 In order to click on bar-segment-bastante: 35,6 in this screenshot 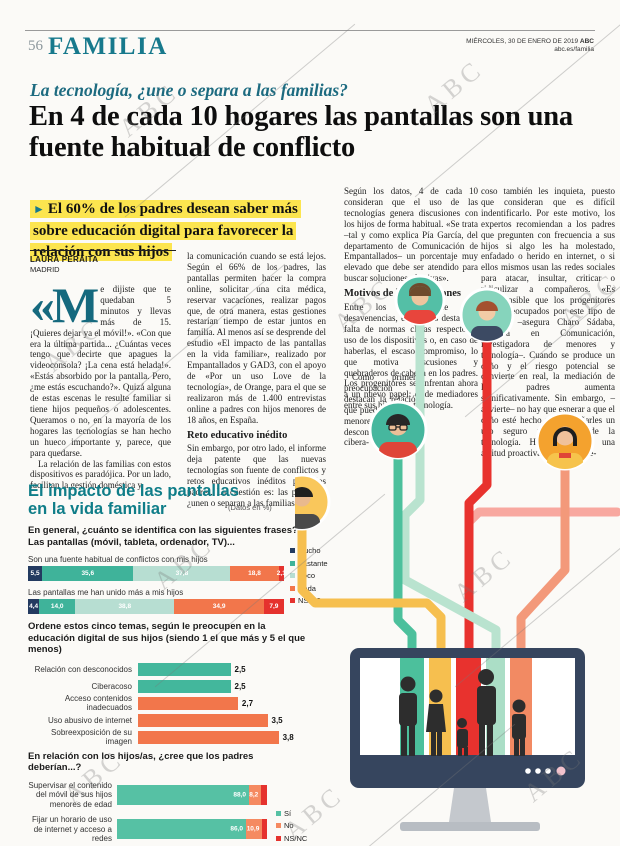, I will do `click(88, 573)`.